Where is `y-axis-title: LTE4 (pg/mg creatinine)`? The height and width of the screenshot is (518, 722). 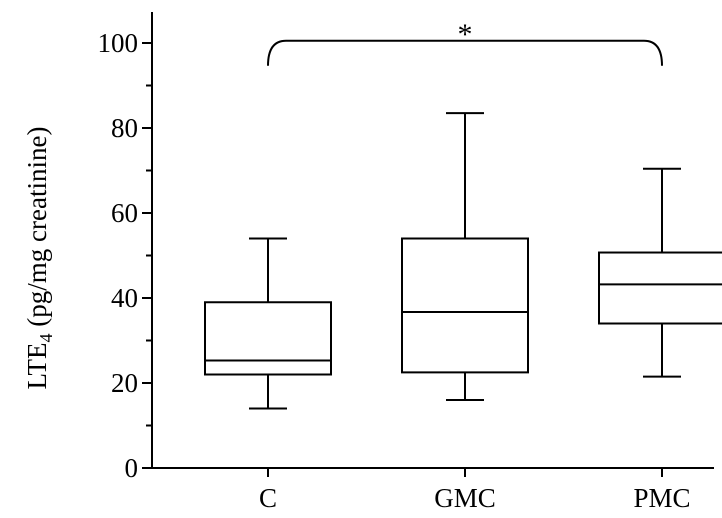 y-axis-title: LTE4 (pg/mg creatinine) is located at coordinates (39, 258).